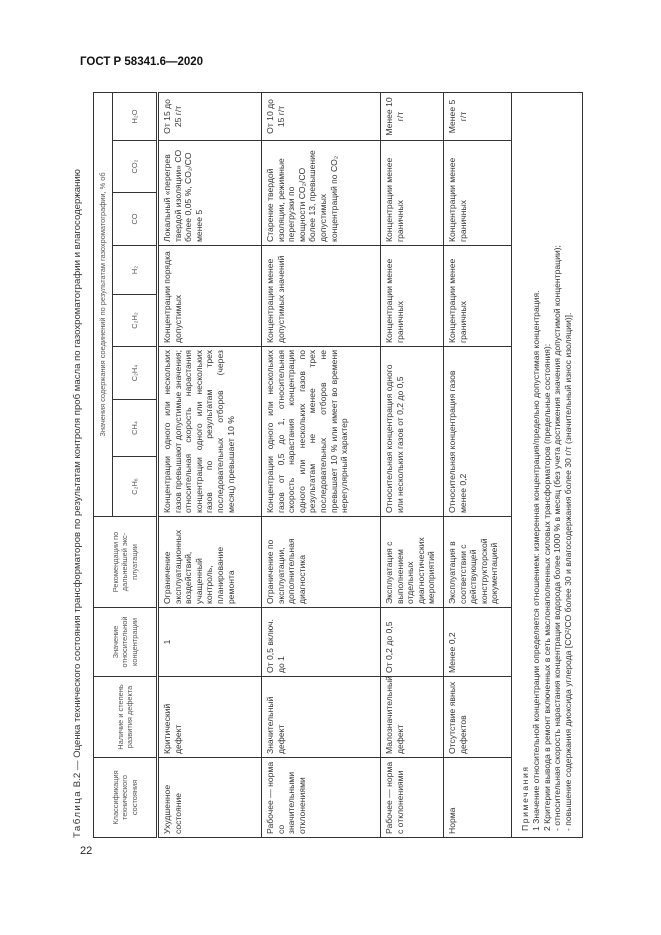  I want to click on header-gas: CO, so click(135, 219).